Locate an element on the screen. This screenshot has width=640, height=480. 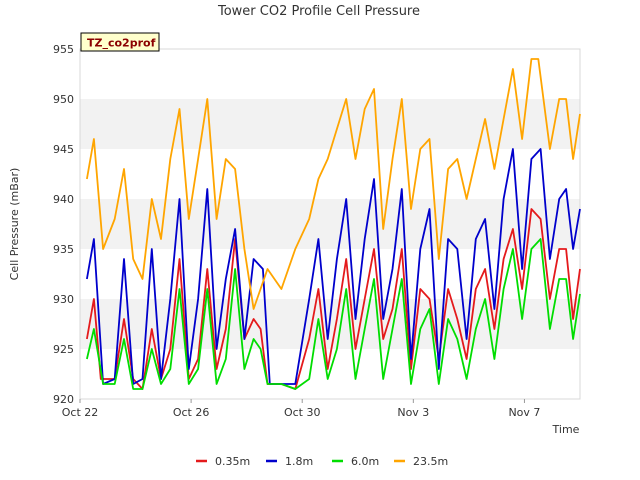
legend-label: 1.8m is located at coordinates (299, 461).